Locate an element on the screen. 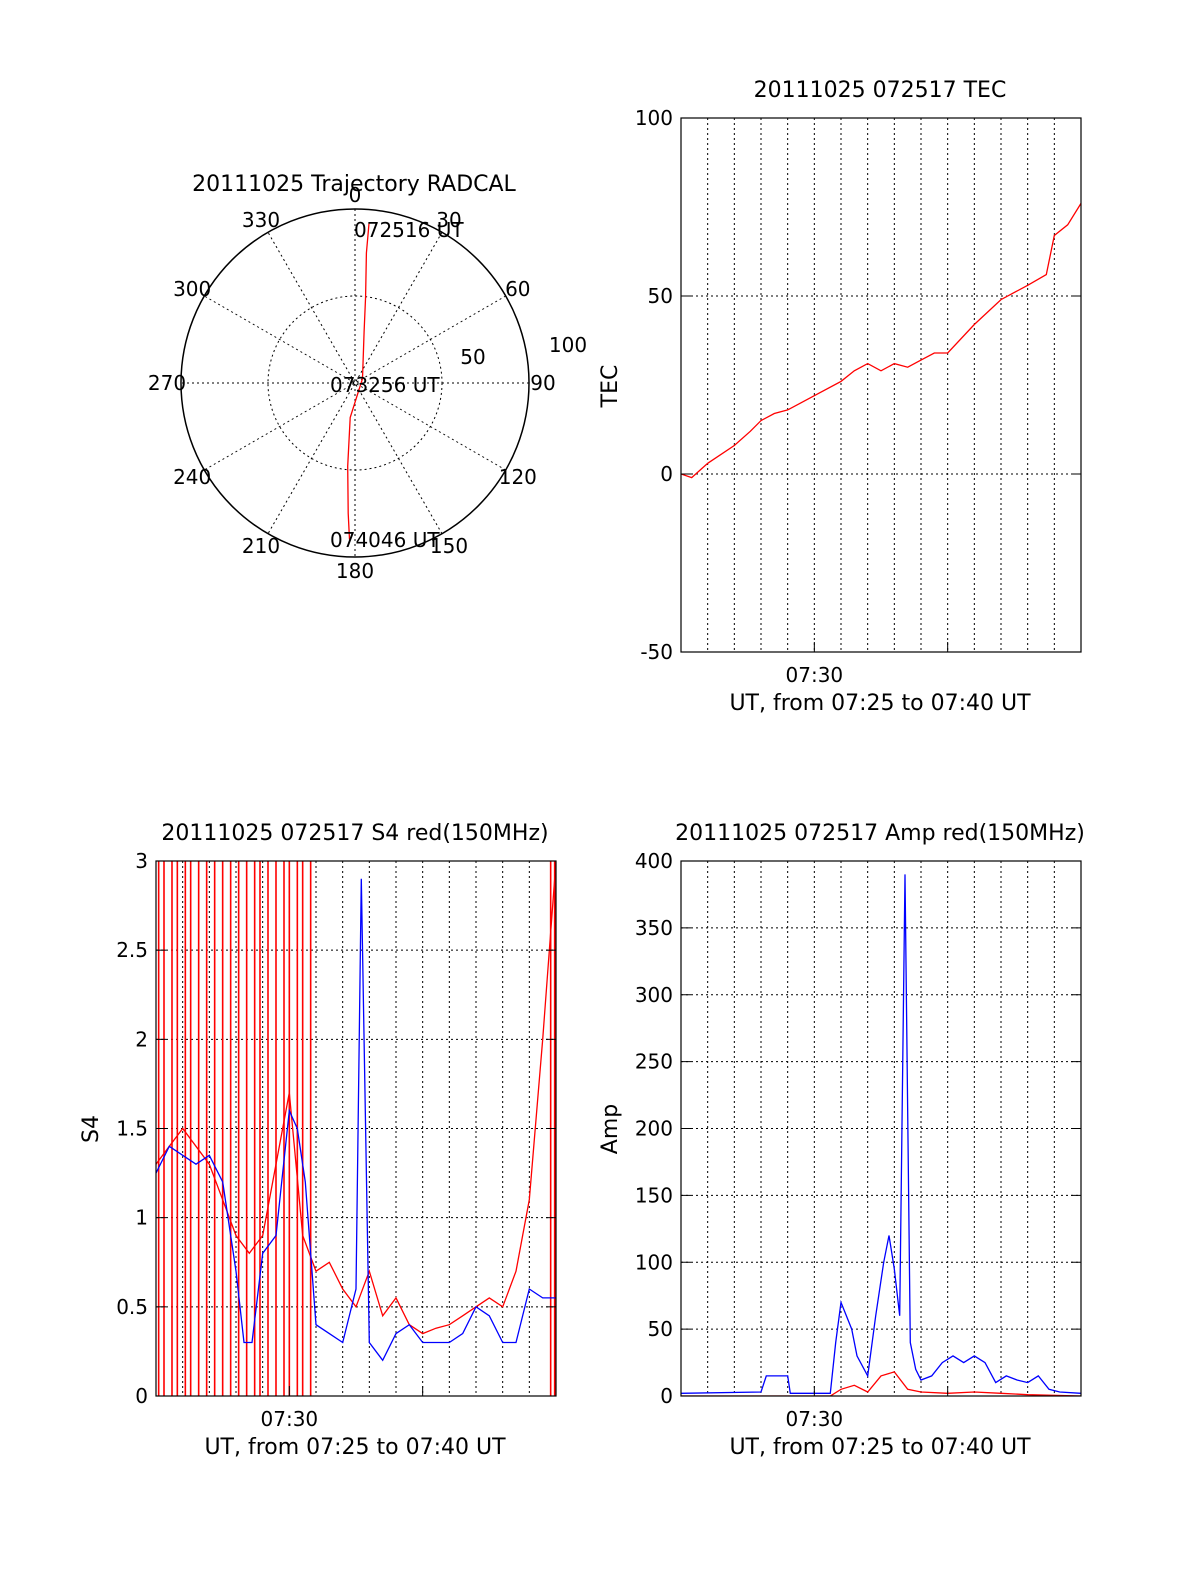 The image size is (1200, 1575). amp-ytick-label: 0 is located at coordinates (666, 1396).